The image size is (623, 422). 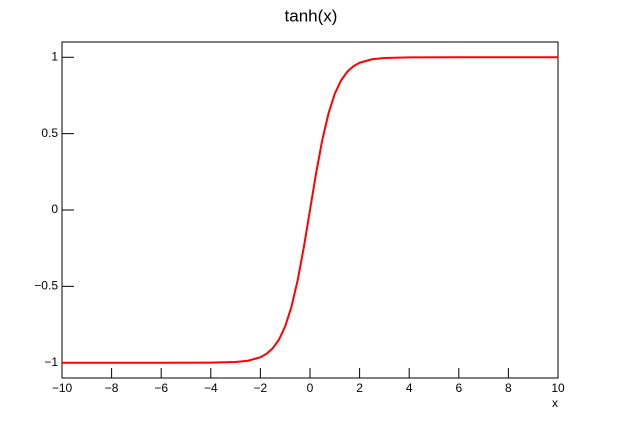 I want to click on x-tick-label: 10, so click(x=558, y=388).